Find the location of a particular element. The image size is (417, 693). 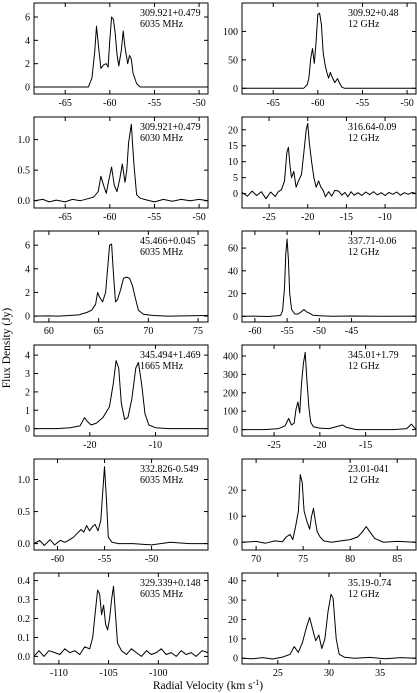

y-tick-label: 0.3 is located at coordinates (24, 600).